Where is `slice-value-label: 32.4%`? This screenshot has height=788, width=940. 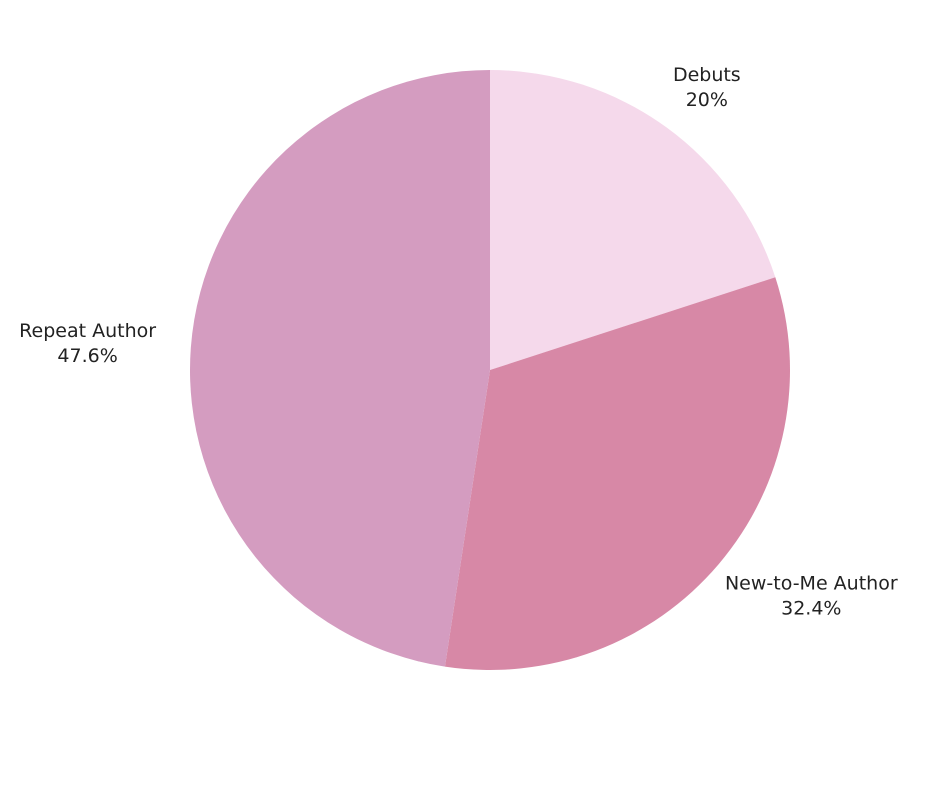 slice-value-label: 32.4% is located at coordinates (811, 608).